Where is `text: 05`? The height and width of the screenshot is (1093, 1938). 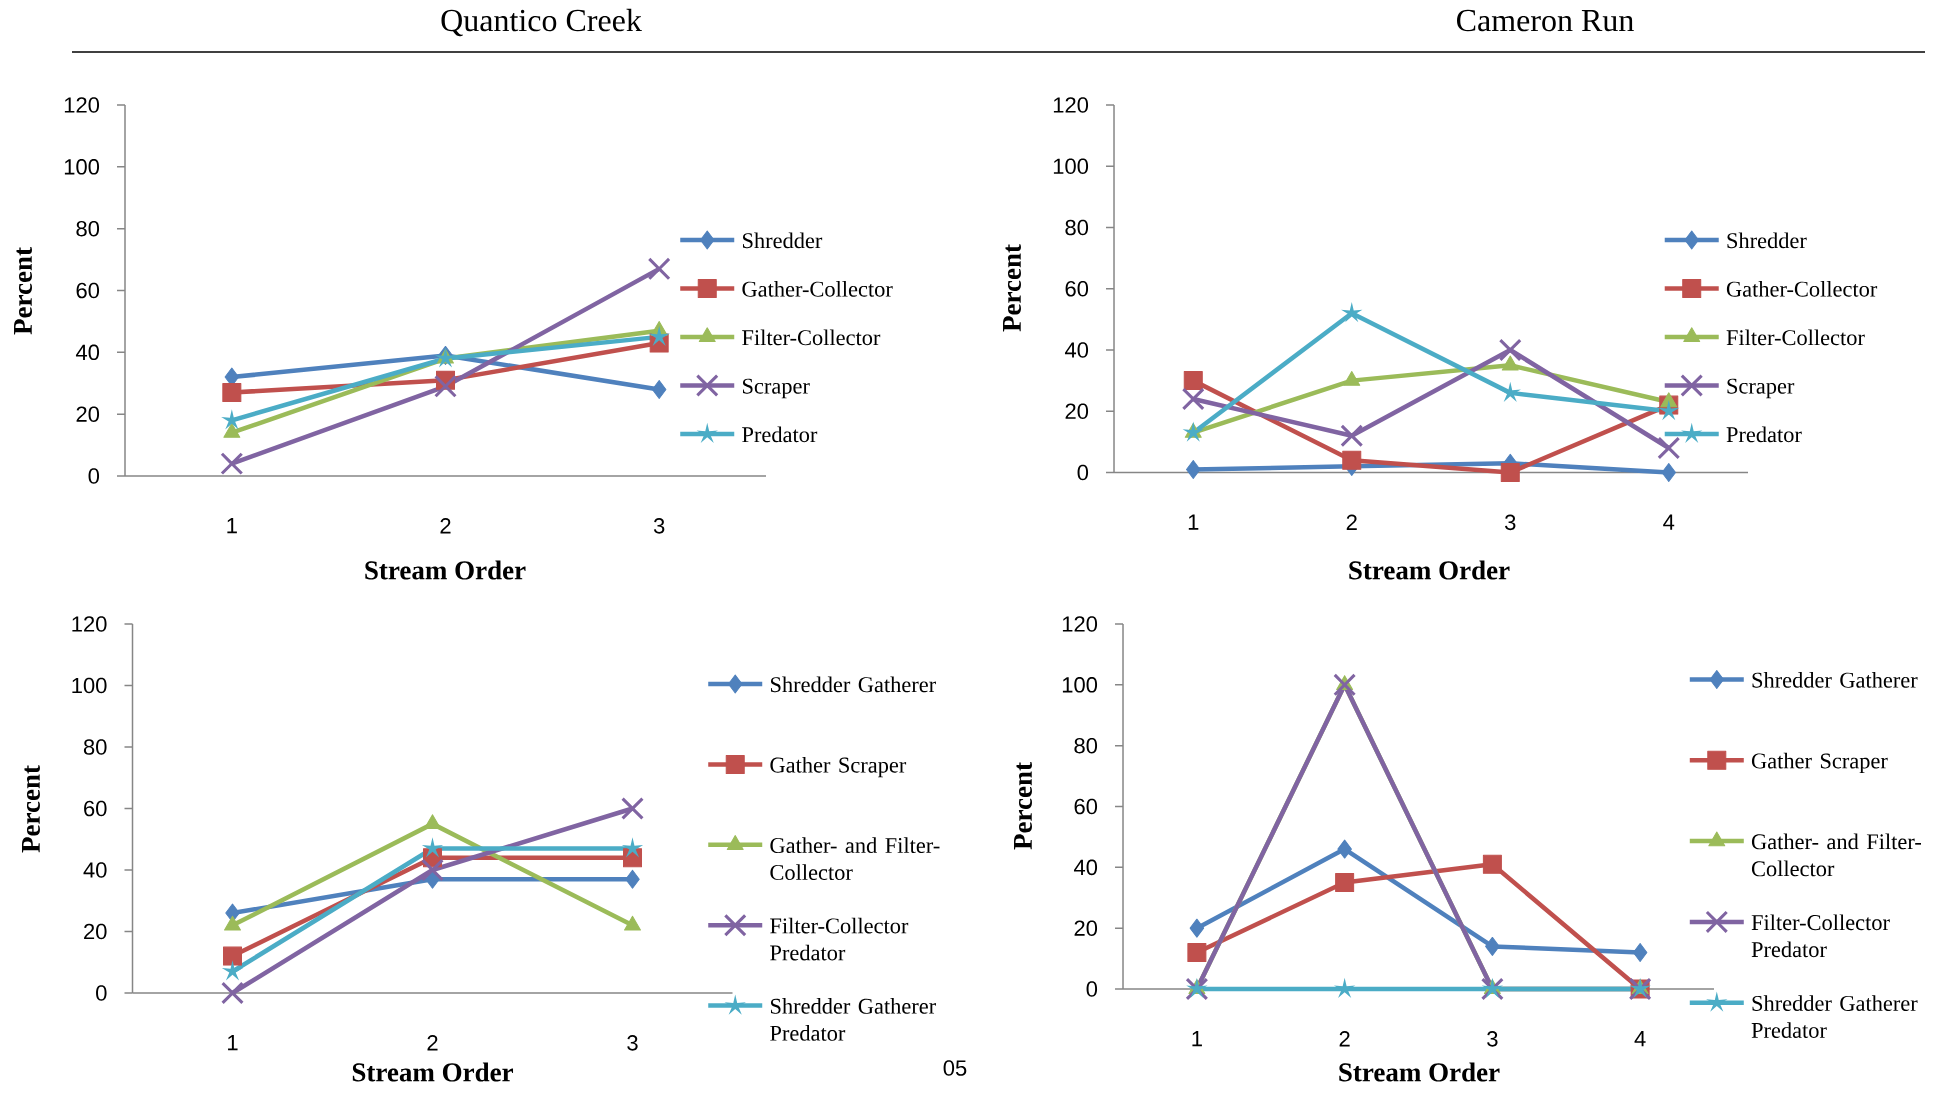
text: 05 is located at coordinates (955, 1068).